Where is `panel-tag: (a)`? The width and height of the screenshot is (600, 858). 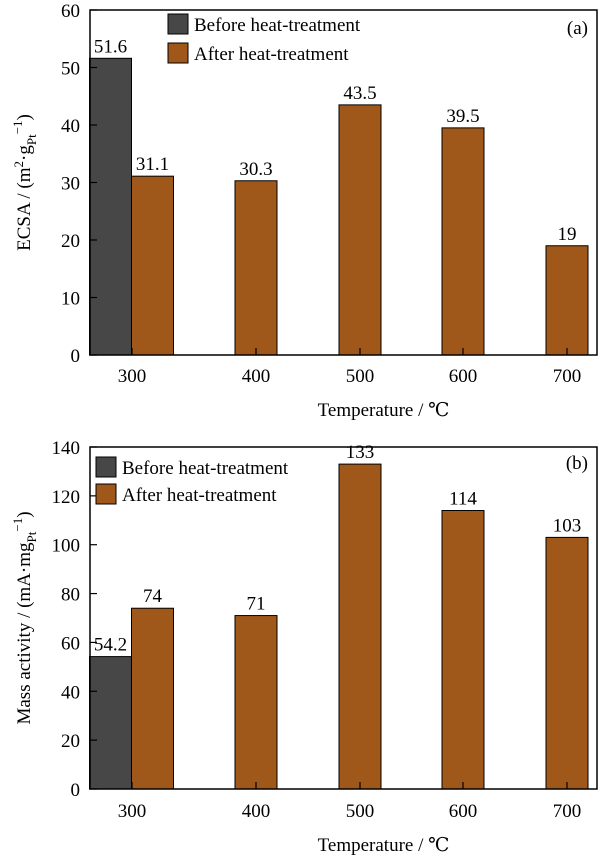 panel-tag: (a) is located at coordinates (577, 28).